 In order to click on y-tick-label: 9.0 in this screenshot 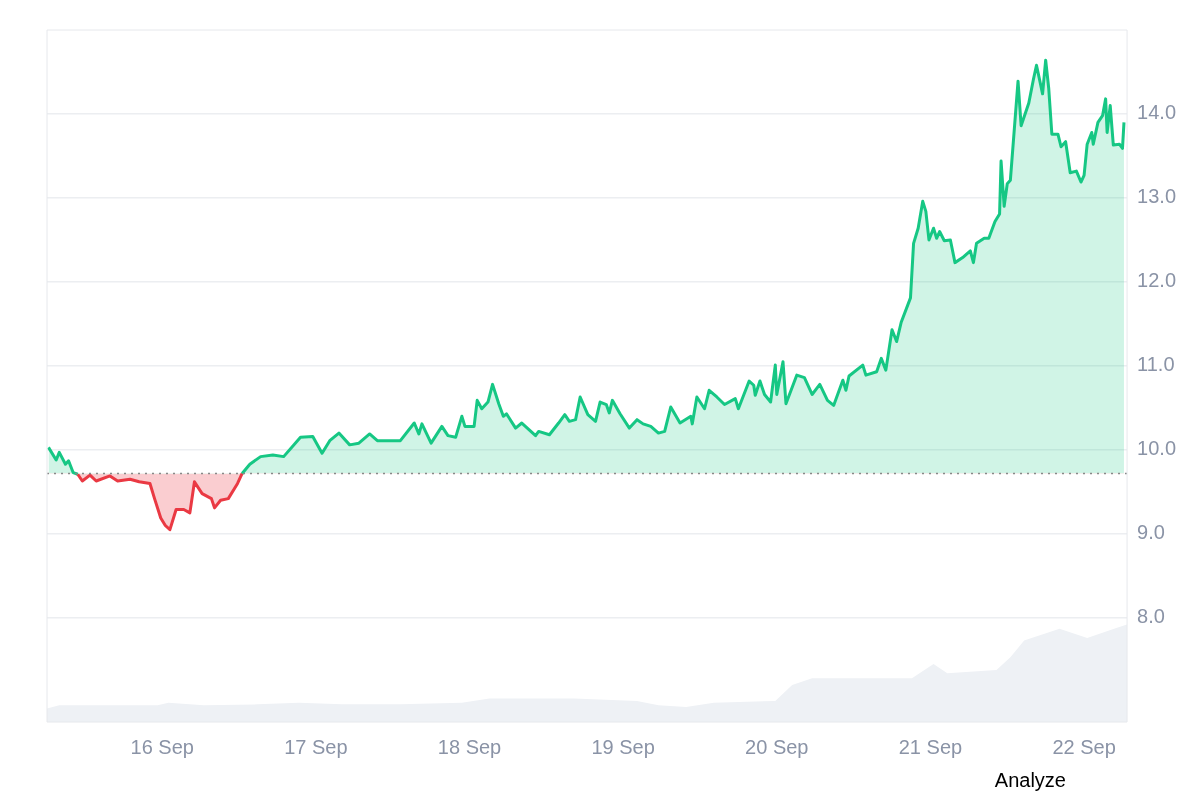, I will do `click(1151, 532)`.